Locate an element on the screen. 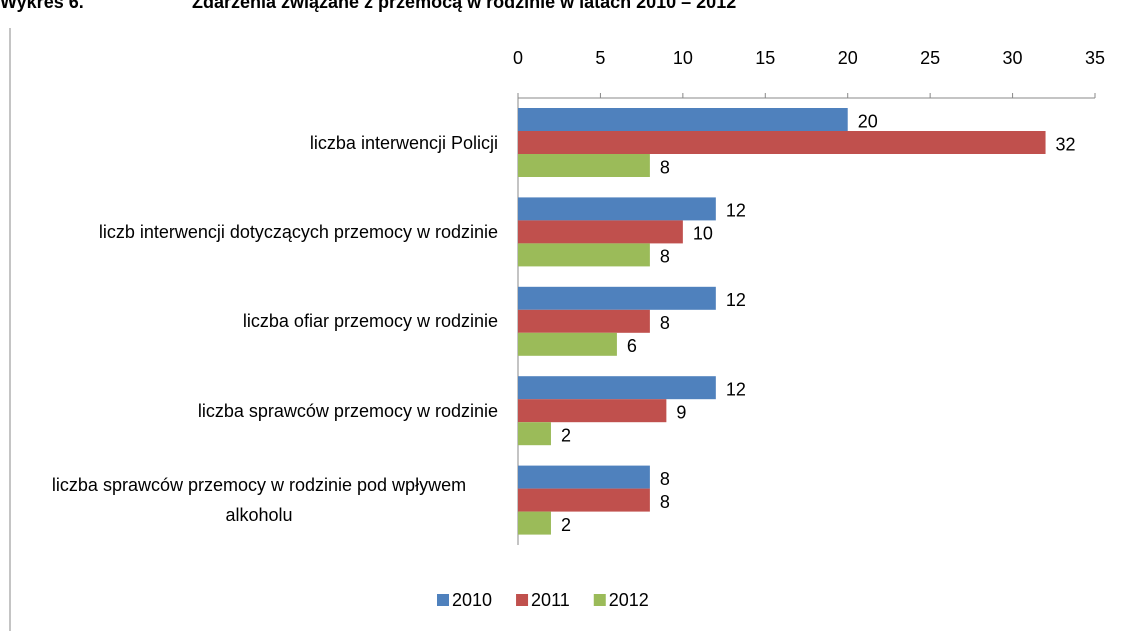 The image size is (1123, 631). category-label: liczba ofiar przemocy w rodzinie is located at coordinates (259, 321).